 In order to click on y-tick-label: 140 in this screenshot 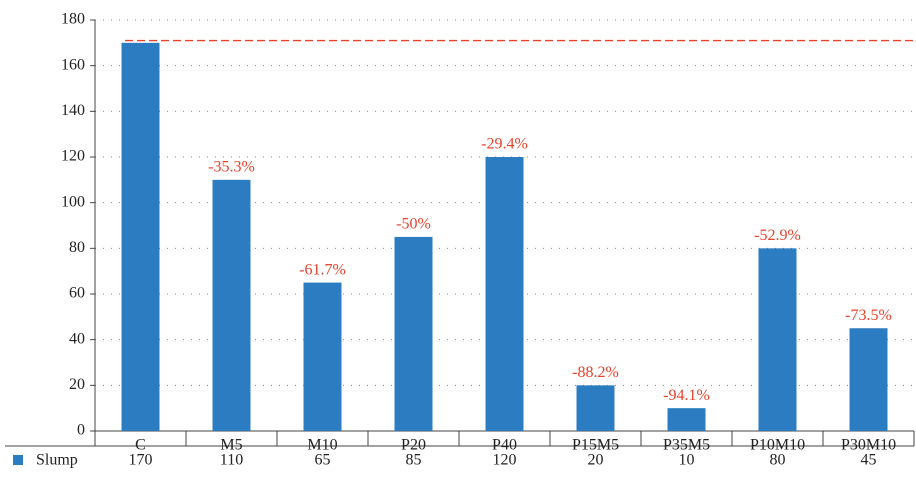, I will do `click(73, 110)`.